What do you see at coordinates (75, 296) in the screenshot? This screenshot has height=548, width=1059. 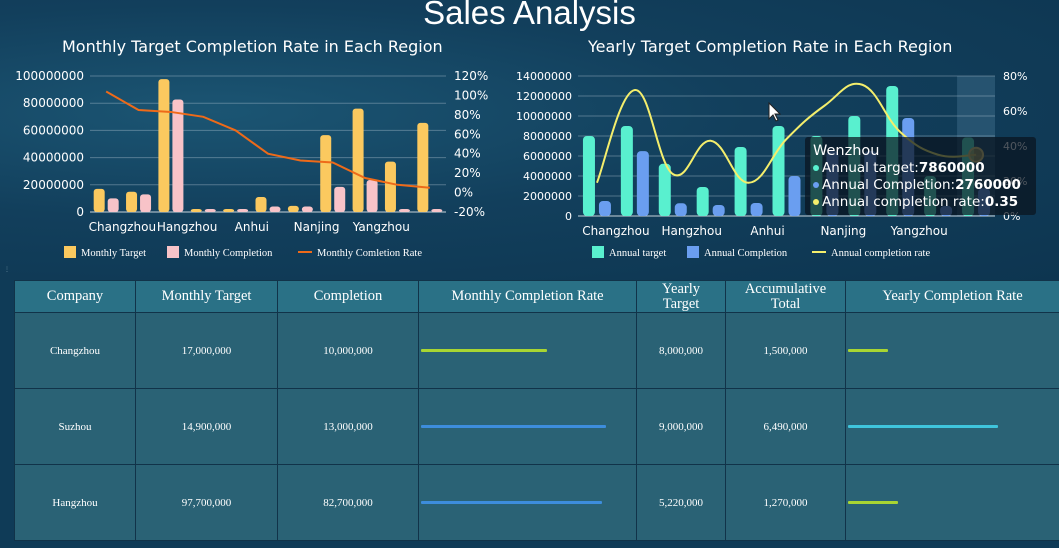 I see `header-company: Company` at bounding box center [75, 296].